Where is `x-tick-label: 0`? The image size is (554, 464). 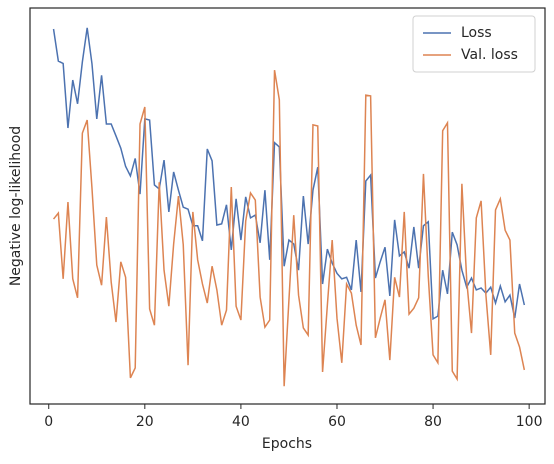
x-tick-label: 0 is located at coordinates (48, 422).